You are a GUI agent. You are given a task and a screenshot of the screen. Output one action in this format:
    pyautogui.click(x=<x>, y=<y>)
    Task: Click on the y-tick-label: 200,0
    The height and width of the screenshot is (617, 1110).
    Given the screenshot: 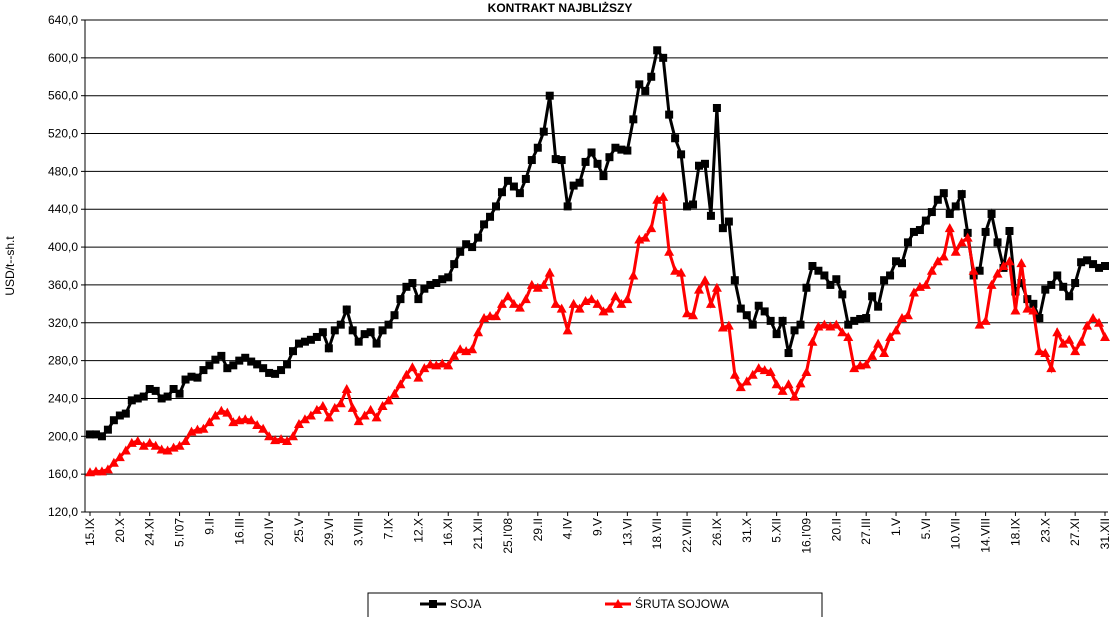 What is the action you would take?
    pyautogui.click(x=63, y=436)
    